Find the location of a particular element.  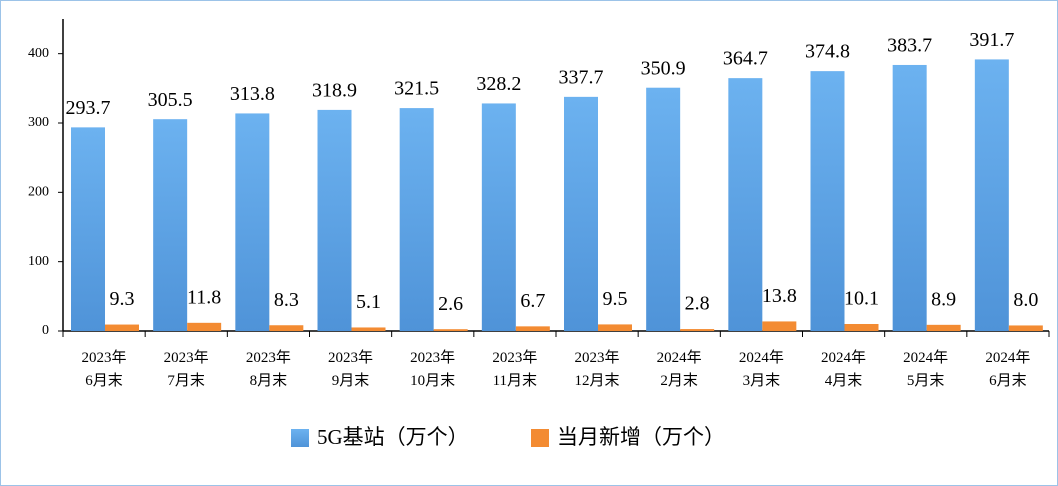

value-label: 318.9 is located at coordinates (334, 90).